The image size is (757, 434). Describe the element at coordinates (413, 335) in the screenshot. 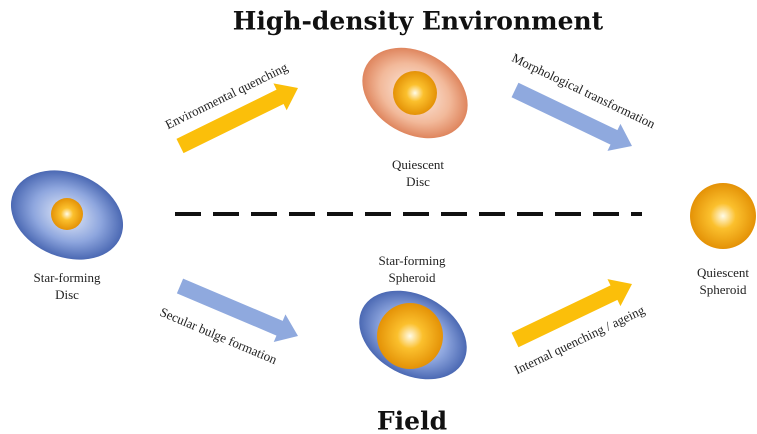

I see `galaxy-star-forming-spheroid` at that location.